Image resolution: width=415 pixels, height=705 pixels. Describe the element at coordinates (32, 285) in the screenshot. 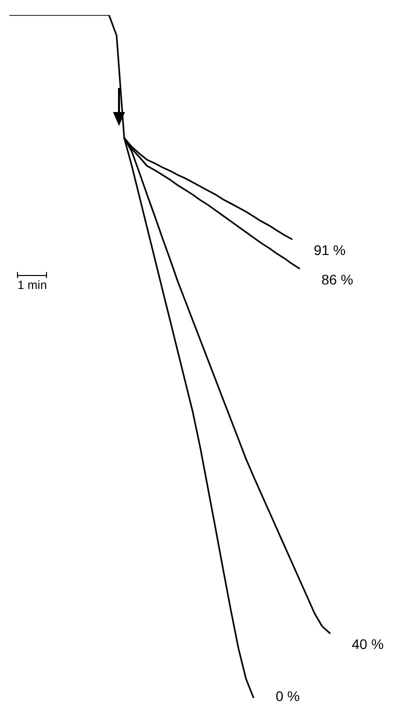

I see `annotation: 1 min` at that location.